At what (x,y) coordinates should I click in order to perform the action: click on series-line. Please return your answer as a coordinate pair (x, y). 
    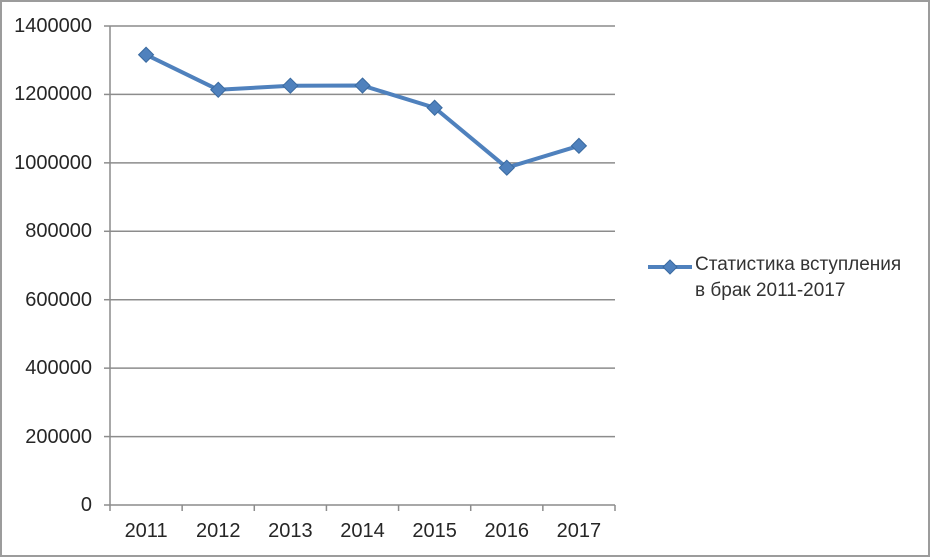
    Looking at the image, I should click on (362, 111).